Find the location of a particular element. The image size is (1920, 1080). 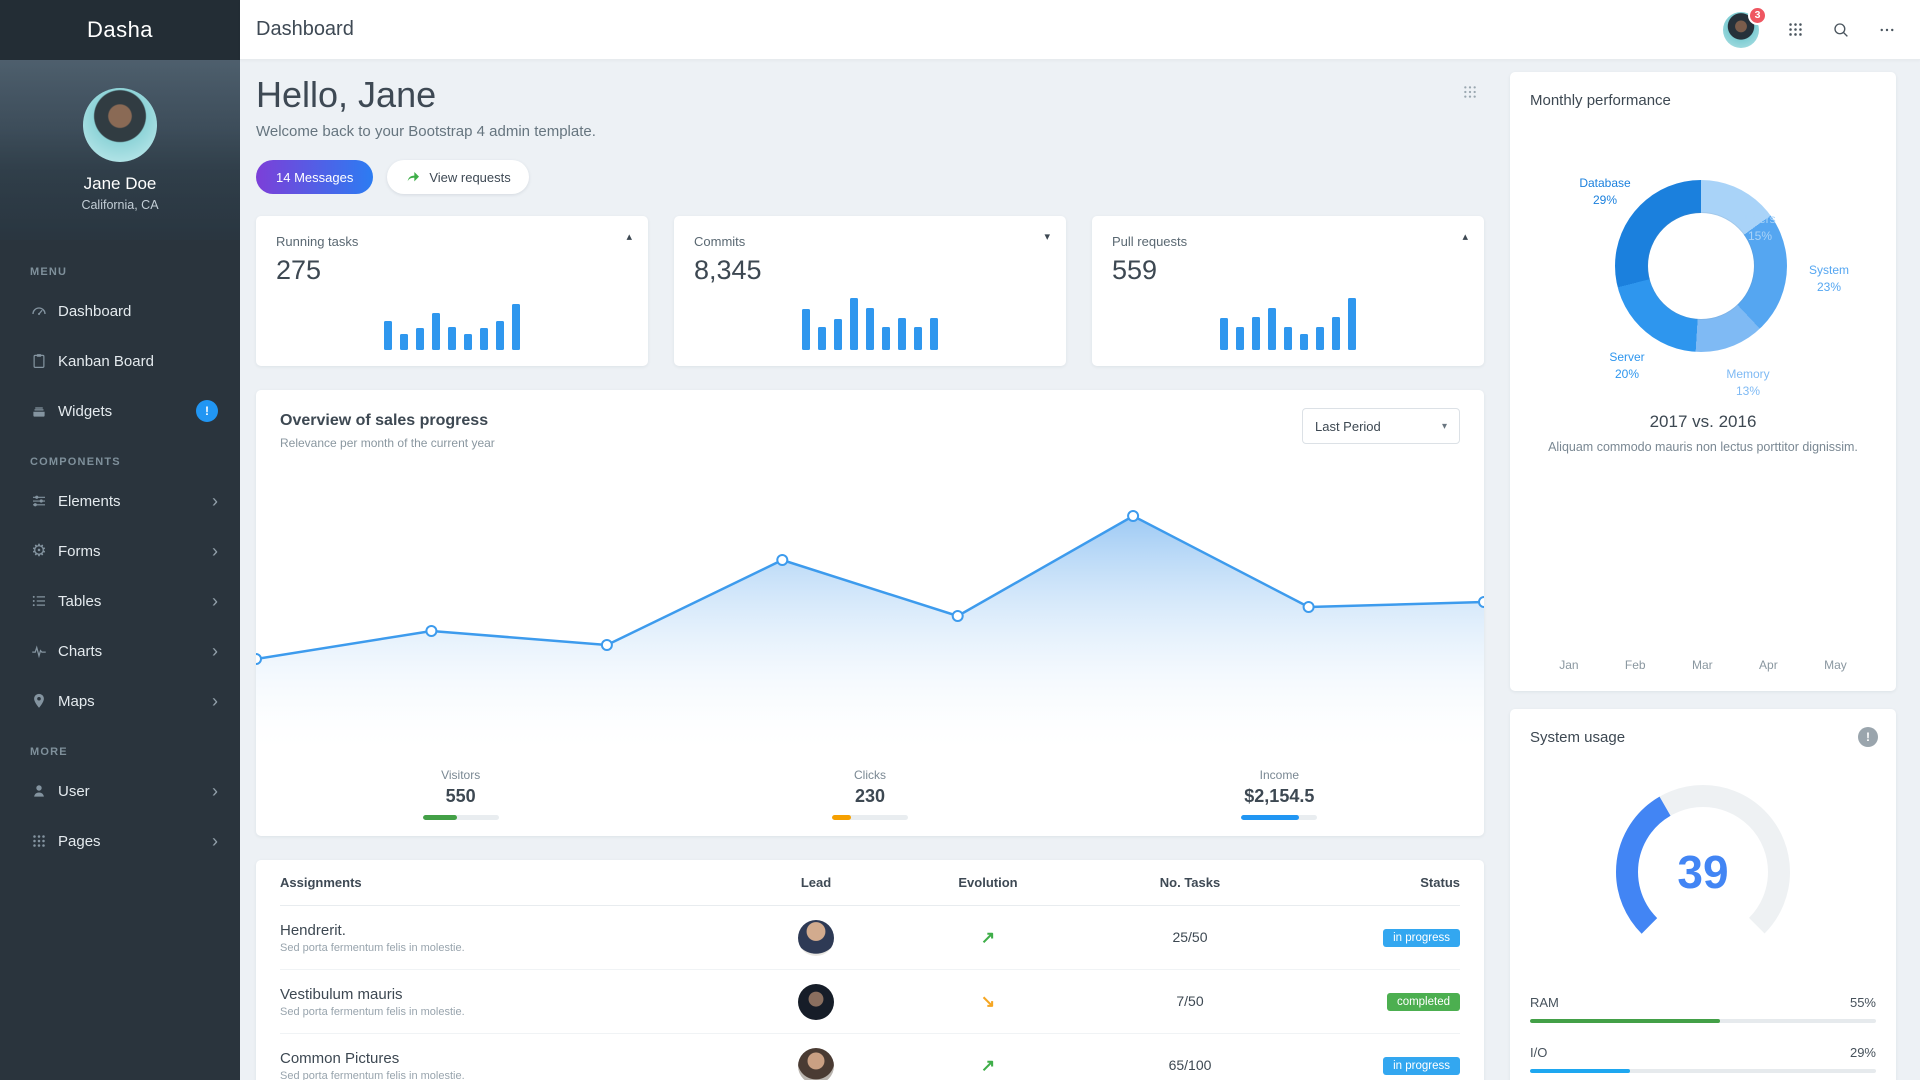

sidebar-item-label: Widgets is located at coordinates (85, 411).